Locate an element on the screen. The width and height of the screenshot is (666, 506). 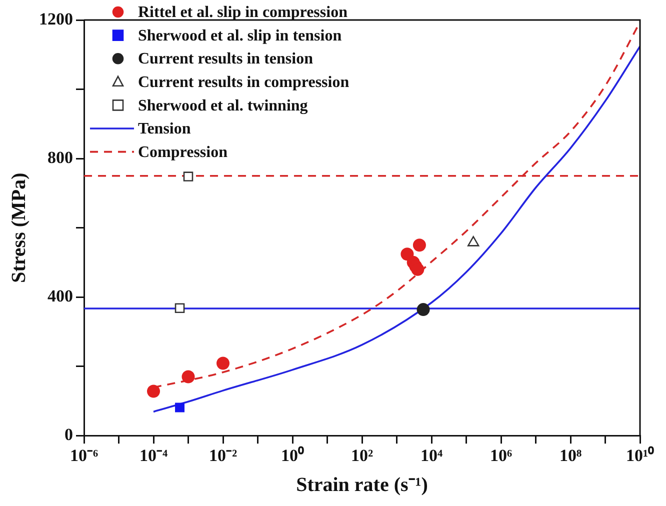
y-tick-label: 1200 is located at coordinates (56, 18).